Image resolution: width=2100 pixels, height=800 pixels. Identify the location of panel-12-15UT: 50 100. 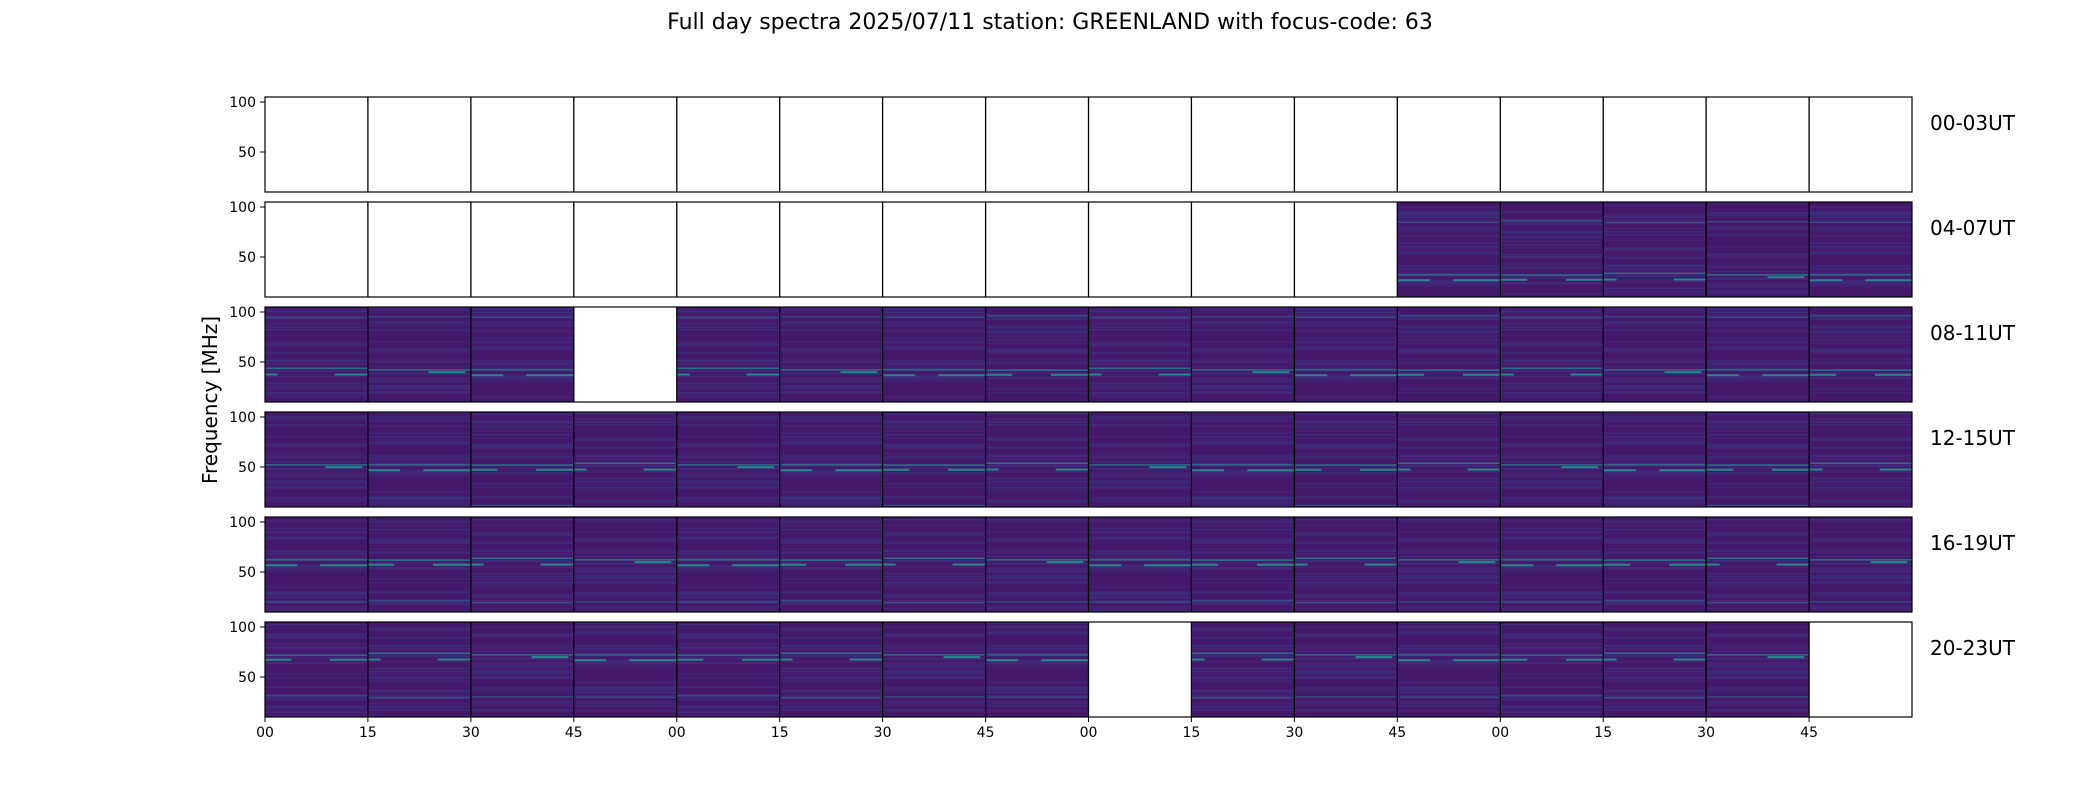
(1071, 459).